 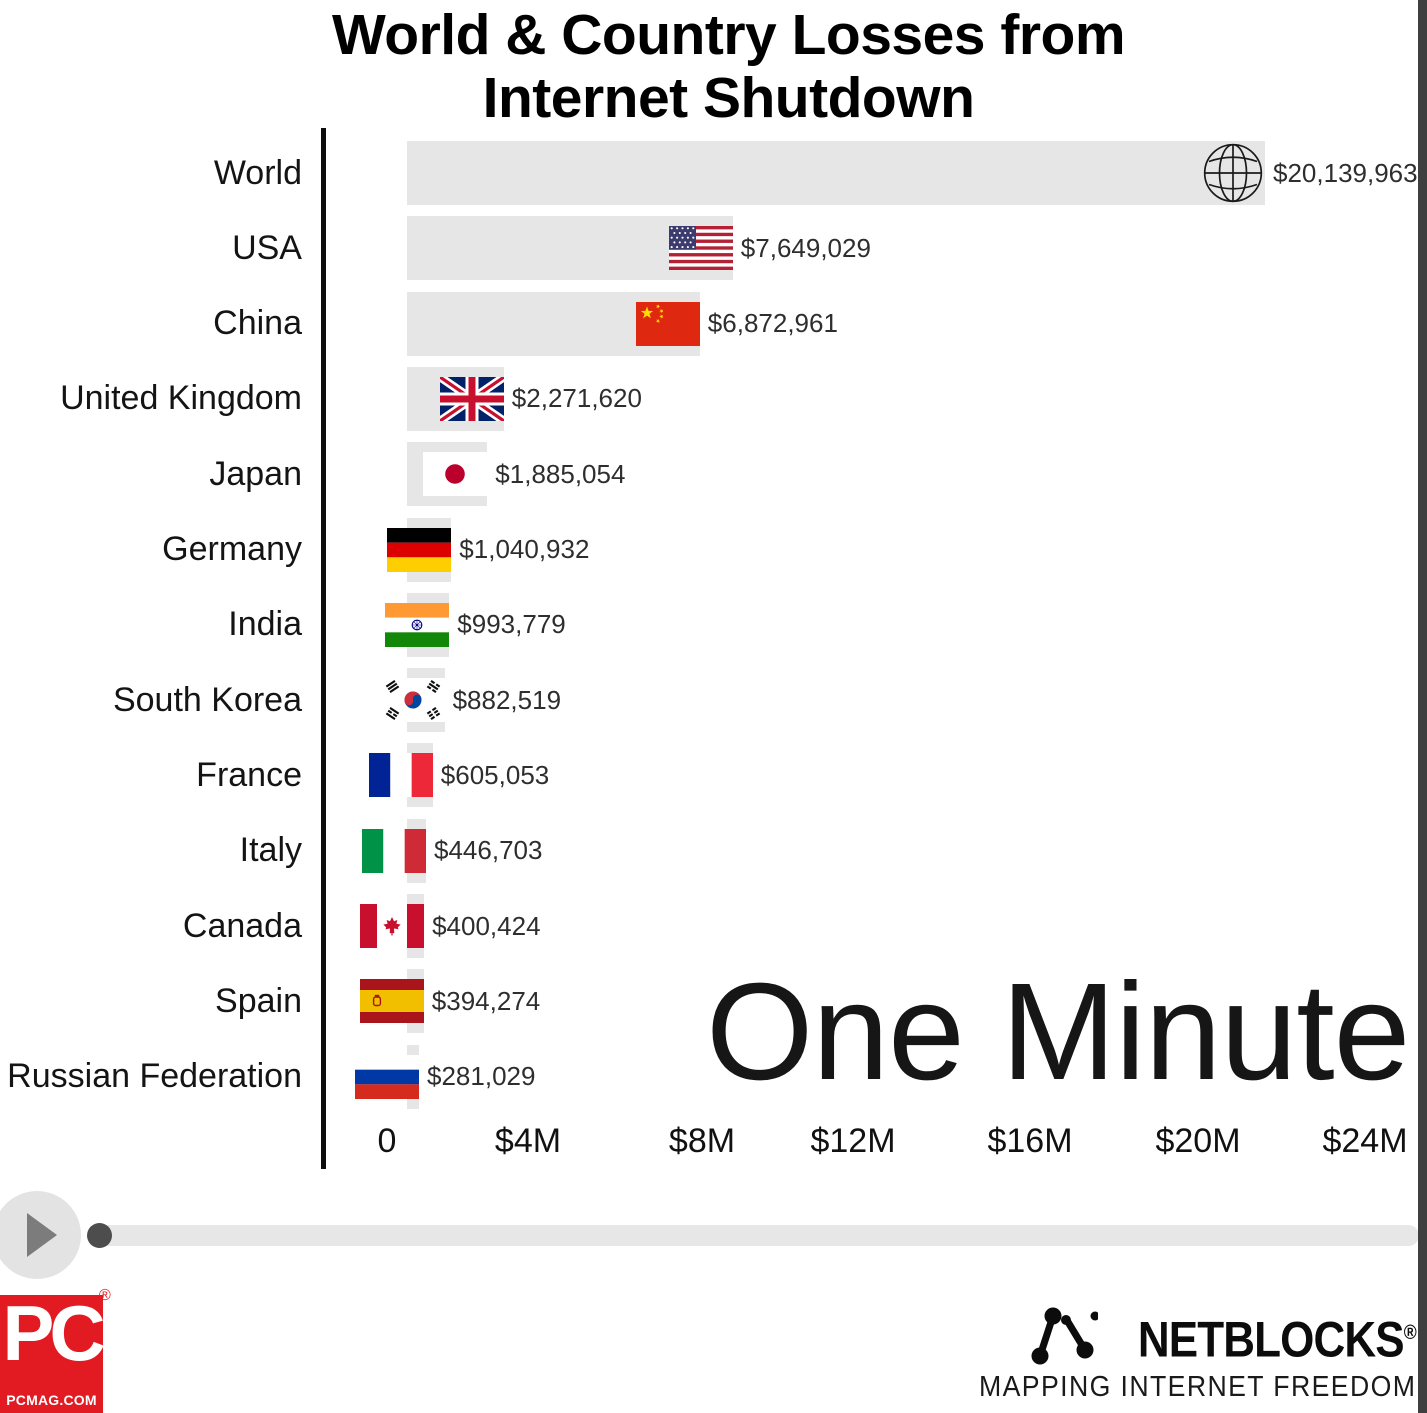 I want to click on play-icon, so click(x=42, y=1235).